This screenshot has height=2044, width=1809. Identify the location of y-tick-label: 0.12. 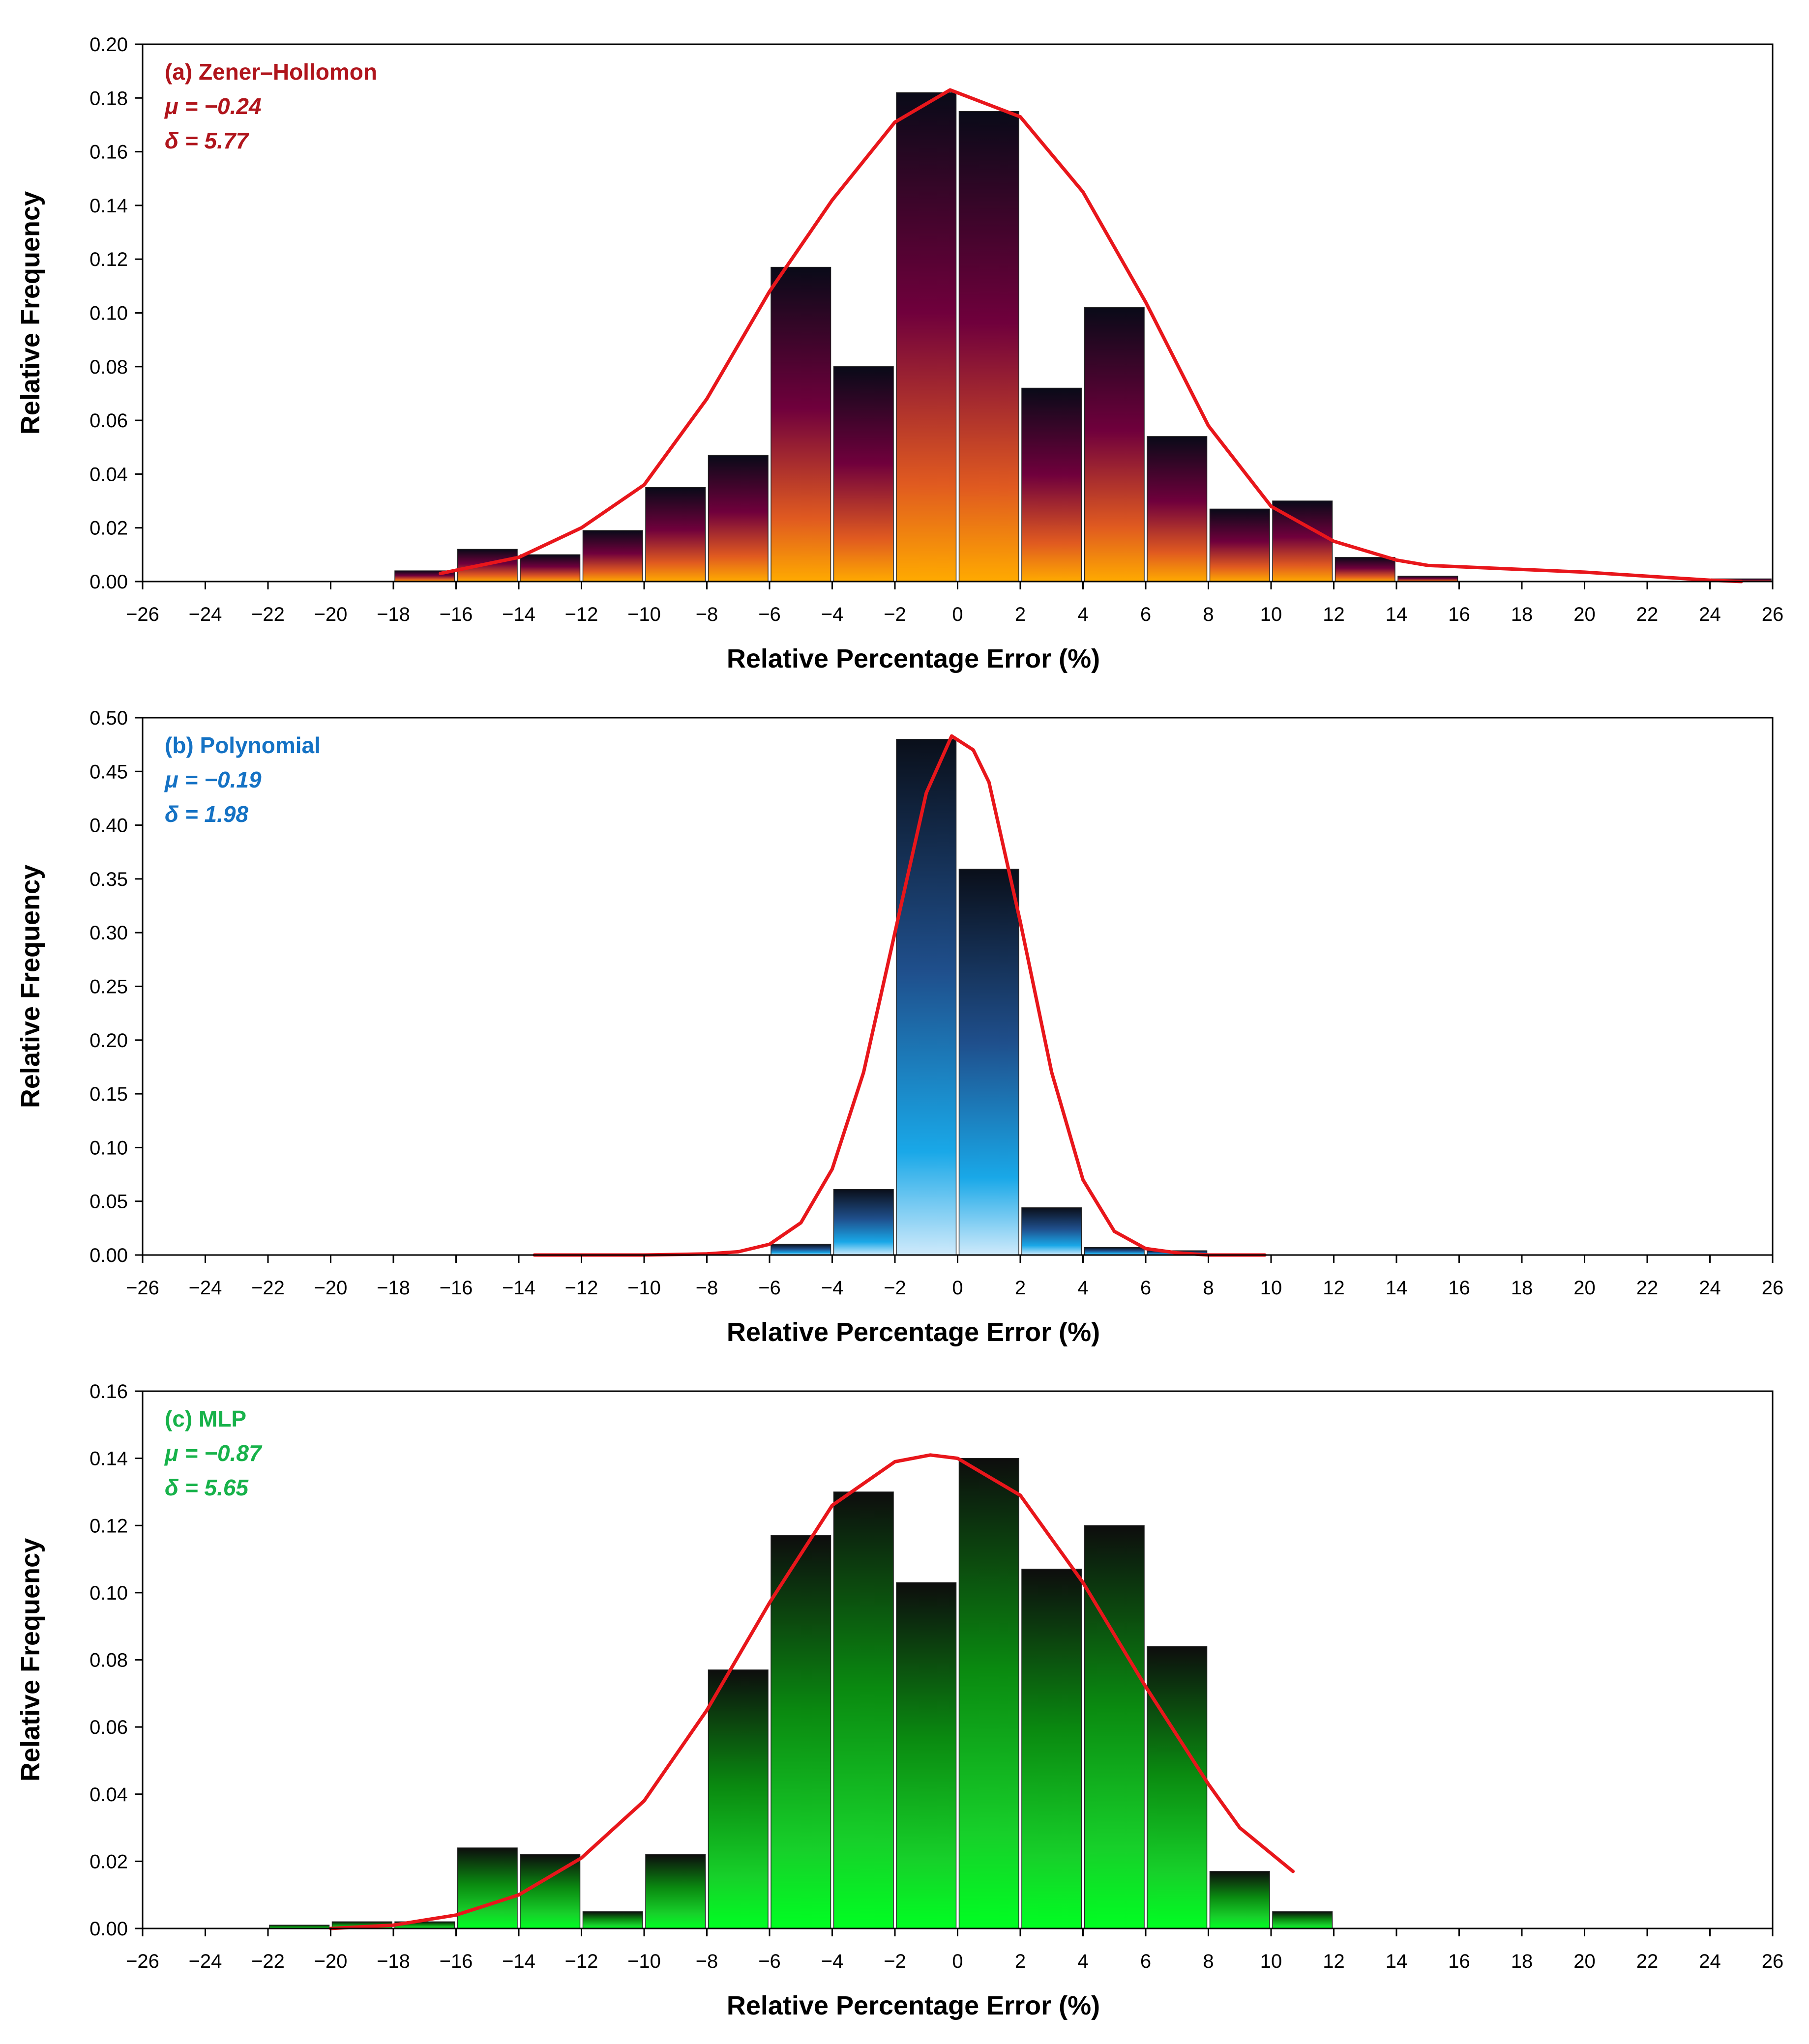
(108, 259).